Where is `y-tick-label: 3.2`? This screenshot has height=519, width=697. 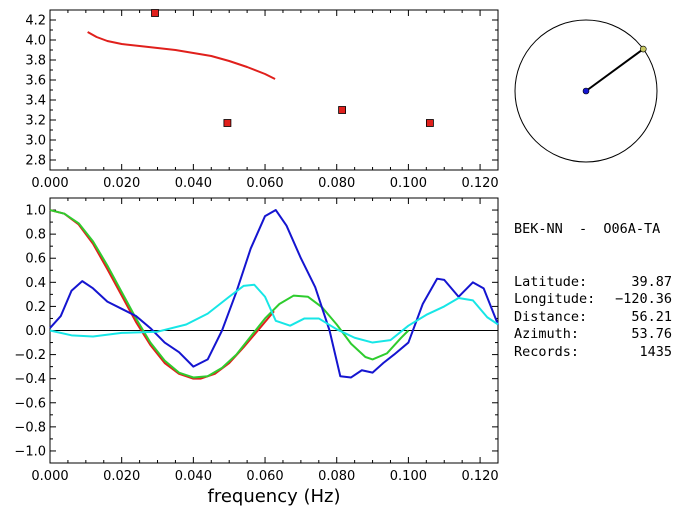
y-tick-label: 3.2 is located at coordinates (35, 121).